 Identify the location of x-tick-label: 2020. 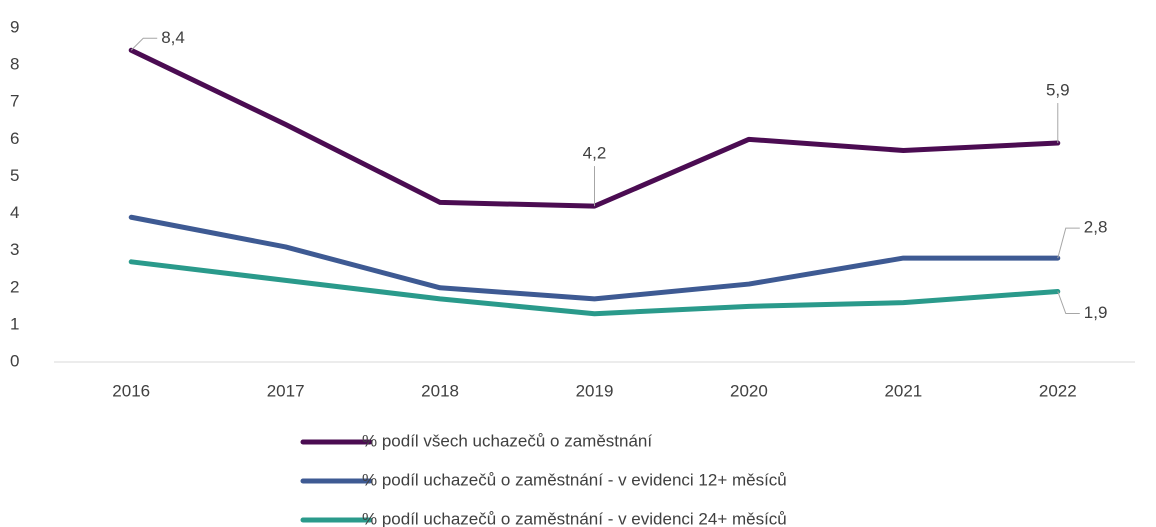
(749, 390).